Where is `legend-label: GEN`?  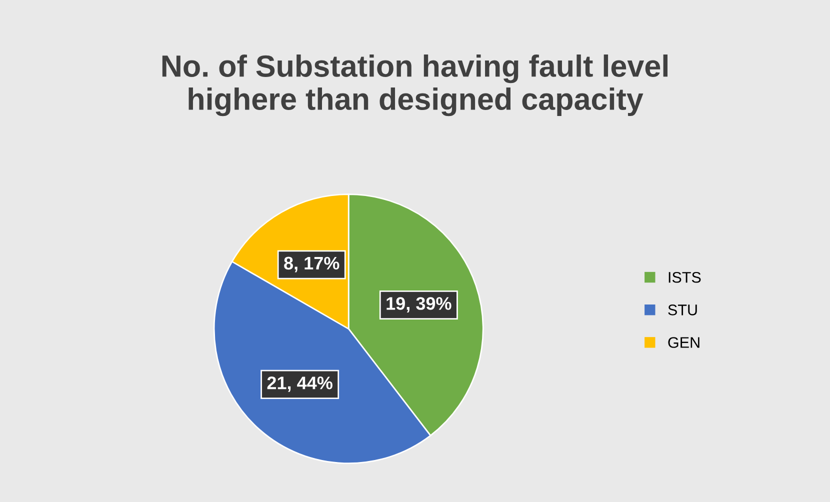
legend-label: GEN is located at coordinates (684, 342).